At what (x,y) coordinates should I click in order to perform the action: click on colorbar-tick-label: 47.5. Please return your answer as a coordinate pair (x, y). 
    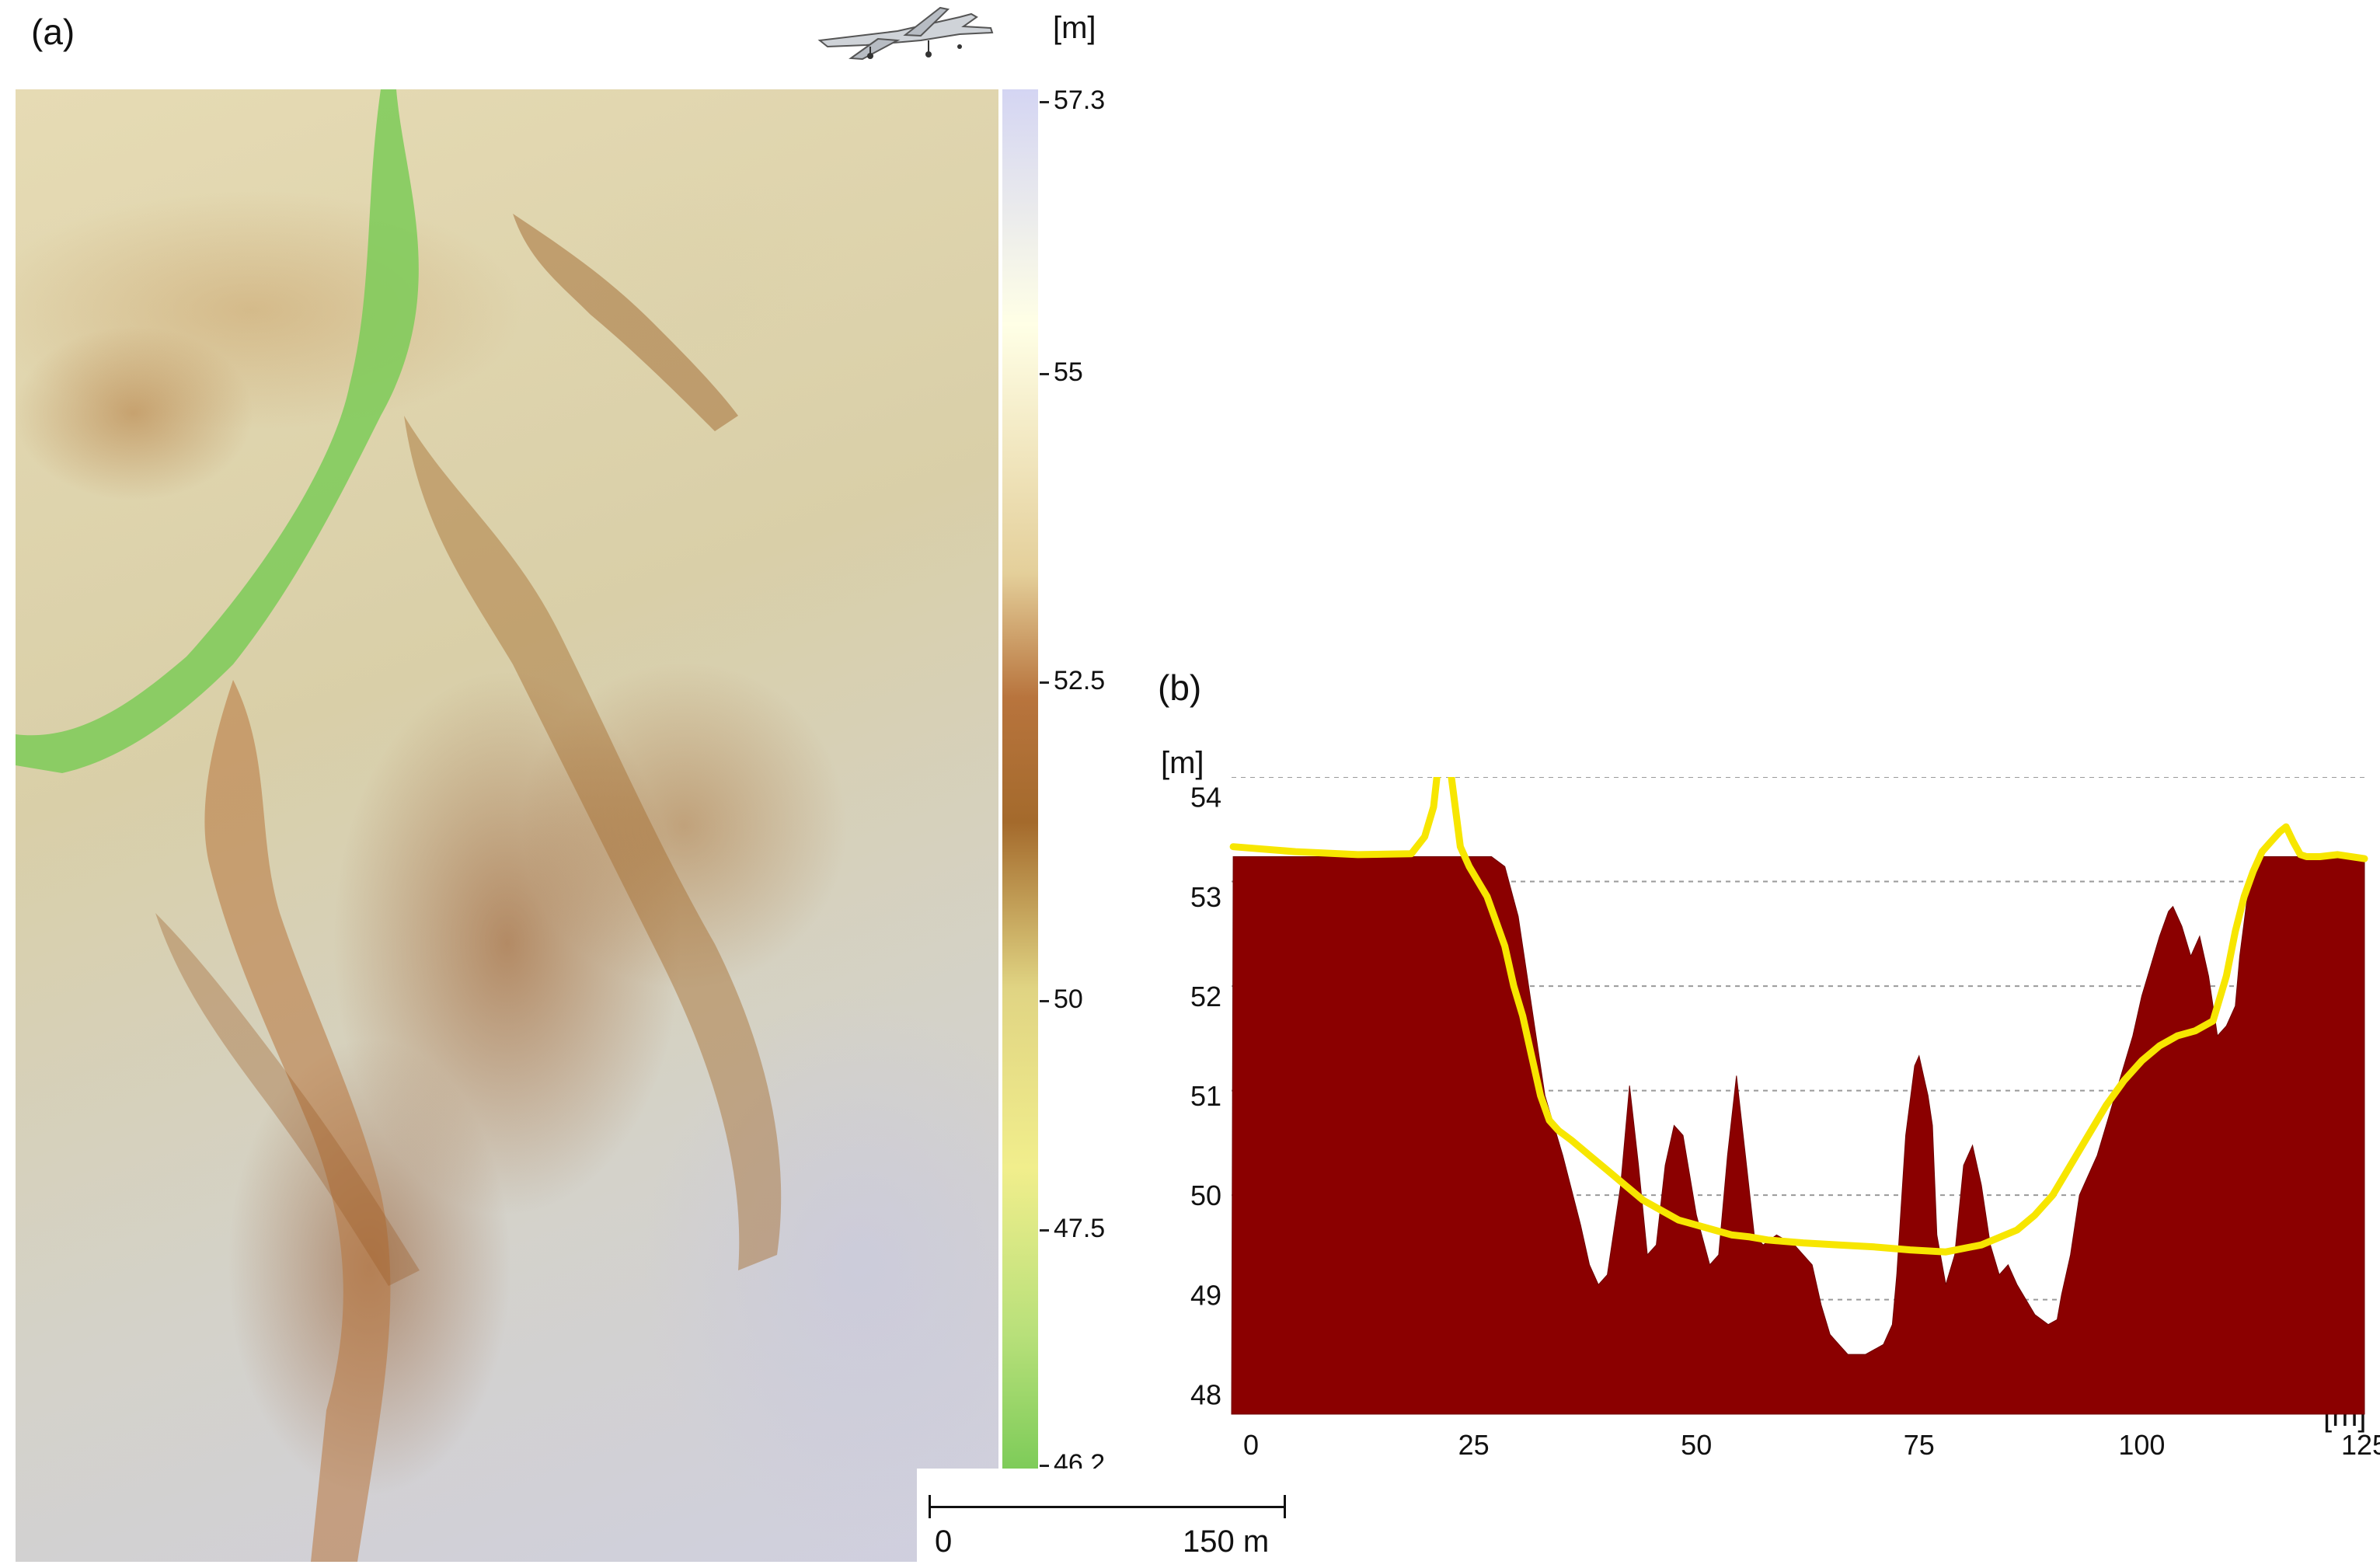
    Looking at the image, I should click on (1080, 1228).